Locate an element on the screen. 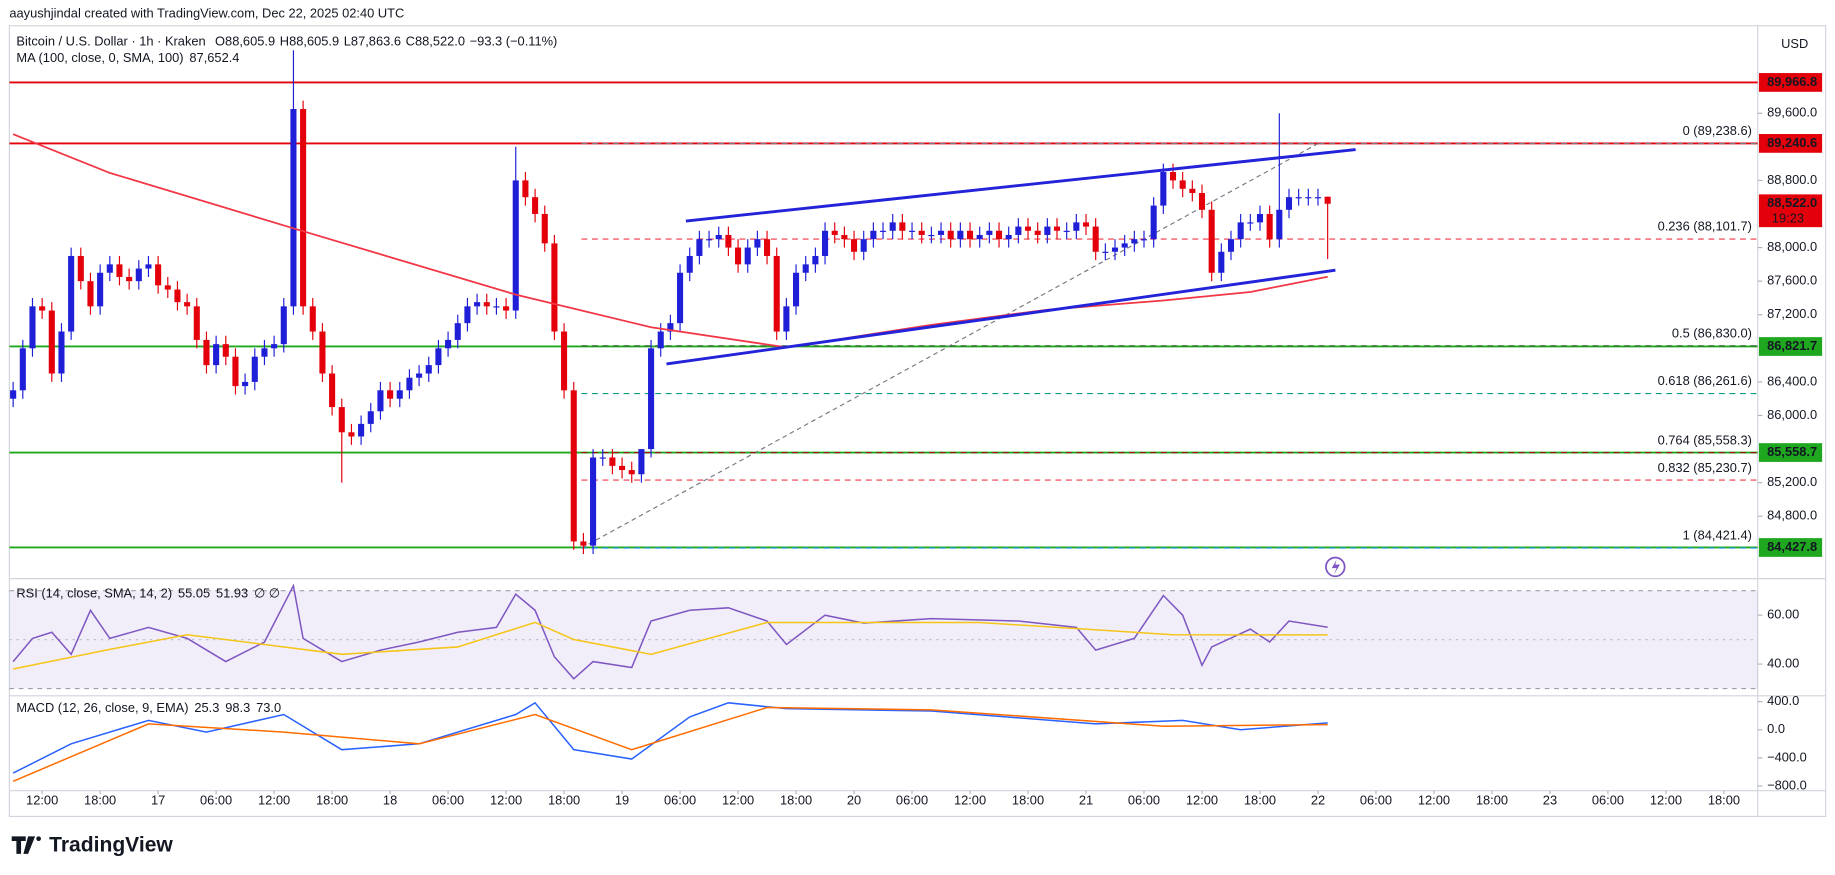 This screenshot has width=1835, height=875. legend-text: 87,863.6 is located at coordinates (376, 41).